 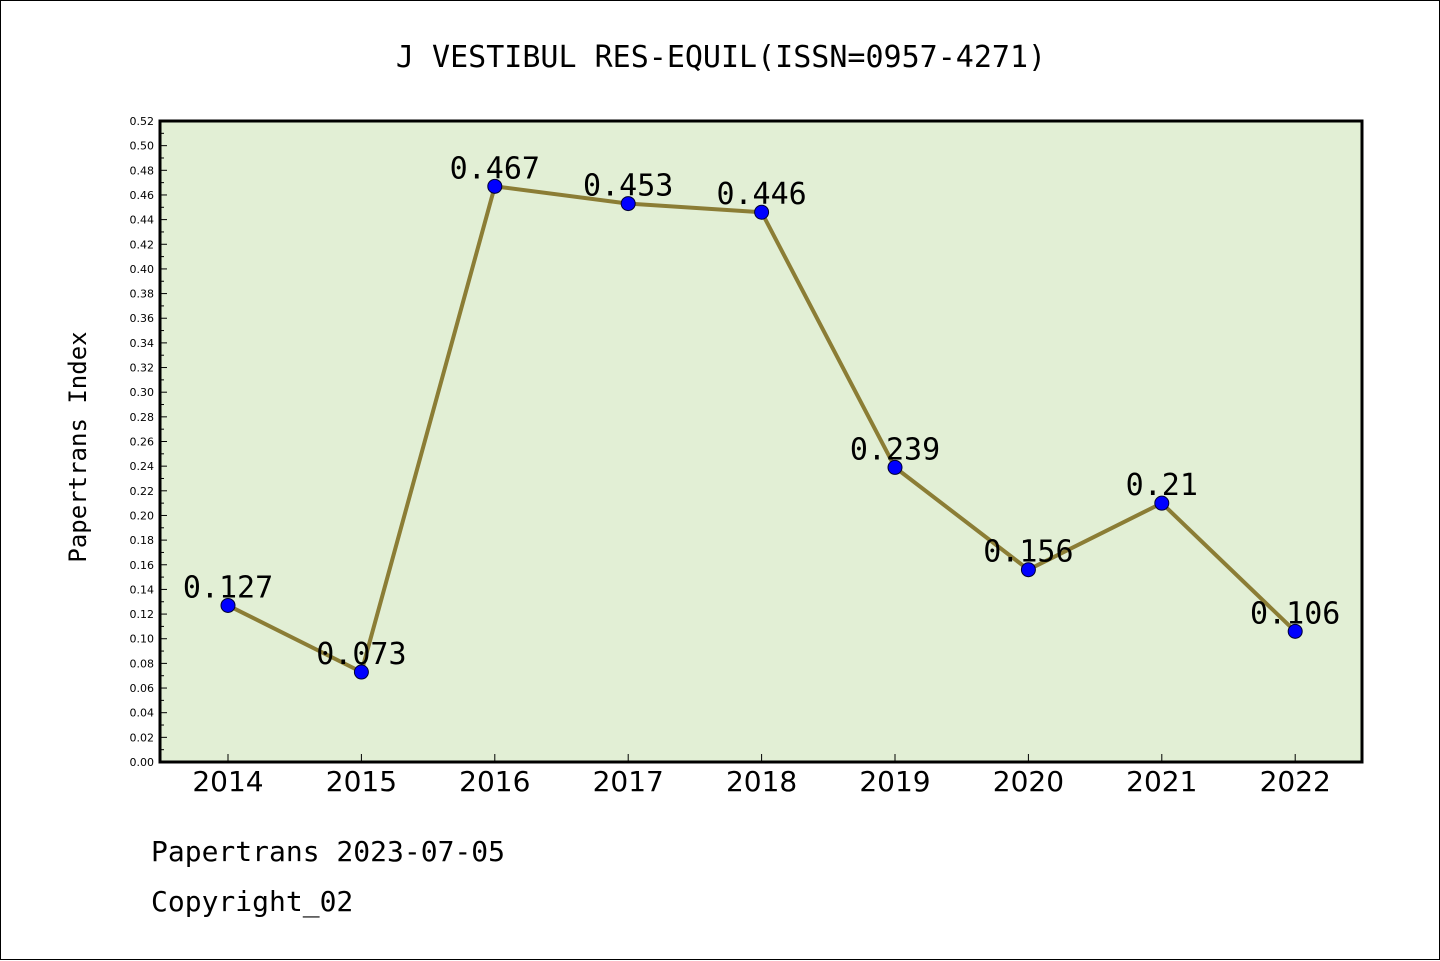 I want to click on y-tick-label: 0.06, so click(x=142, y=688).